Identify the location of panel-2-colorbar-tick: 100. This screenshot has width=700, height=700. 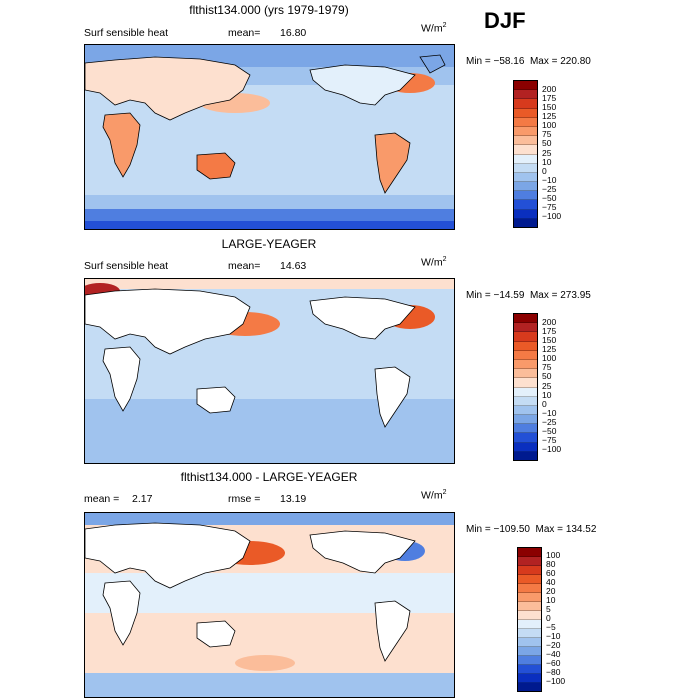
(549, 358).